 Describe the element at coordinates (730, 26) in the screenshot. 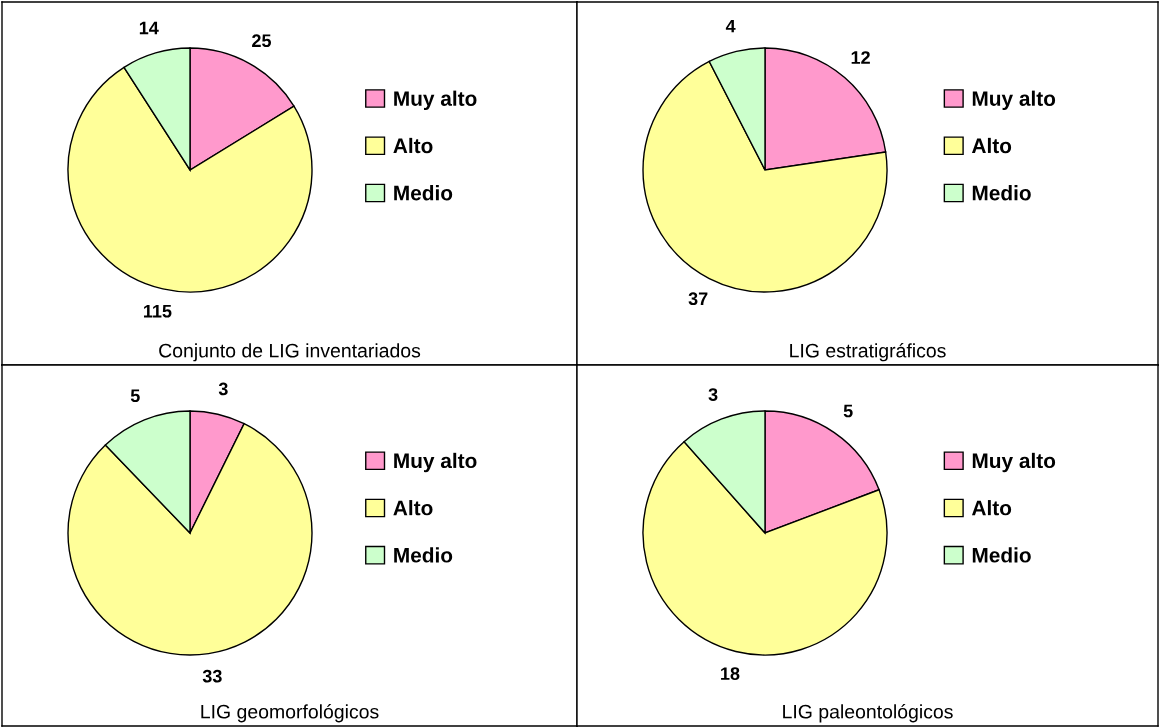

I see `data-label: 4` at that location.